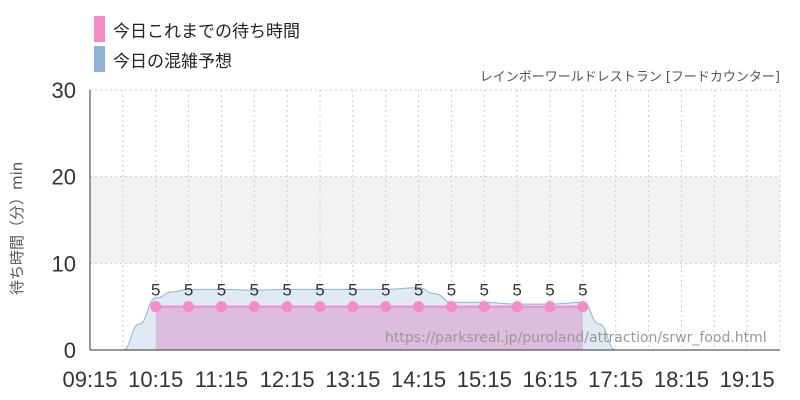  I want to click on x-tick-label: 12:15, so click(287, 379).